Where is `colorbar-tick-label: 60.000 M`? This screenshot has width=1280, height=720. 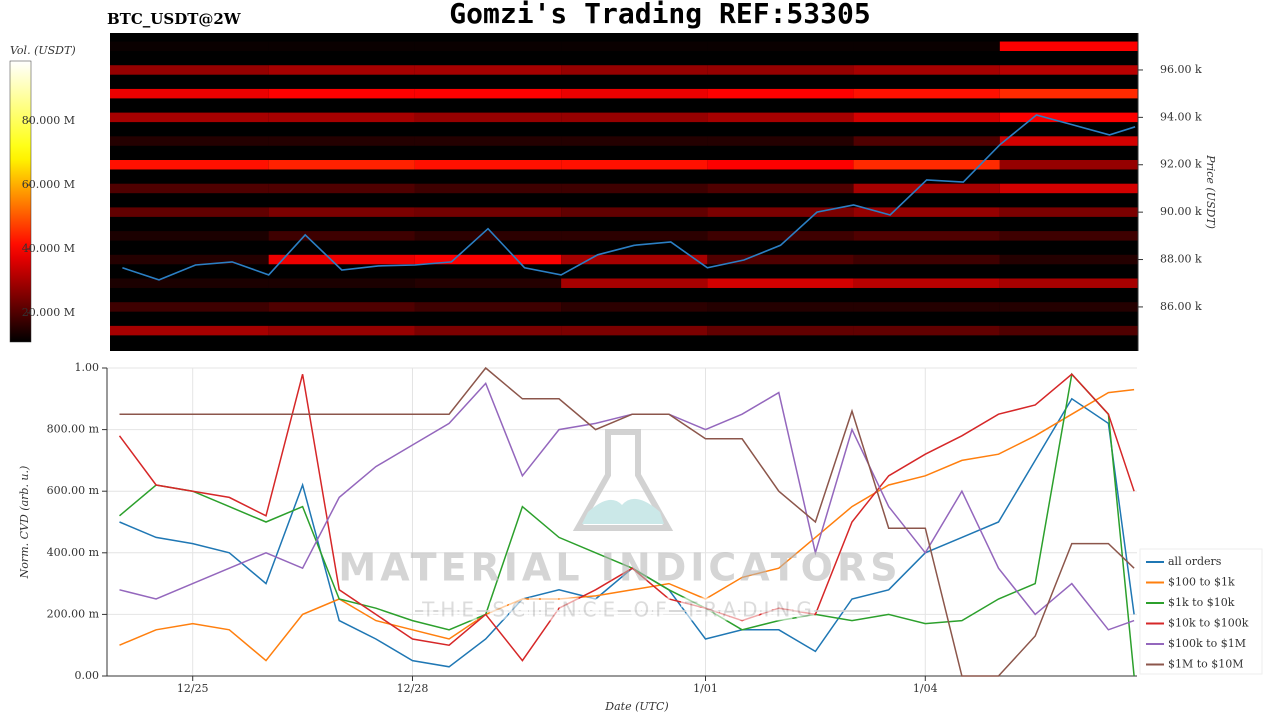
colorbar-tick-label: 60.000 M is located at coordinates (48, 184).